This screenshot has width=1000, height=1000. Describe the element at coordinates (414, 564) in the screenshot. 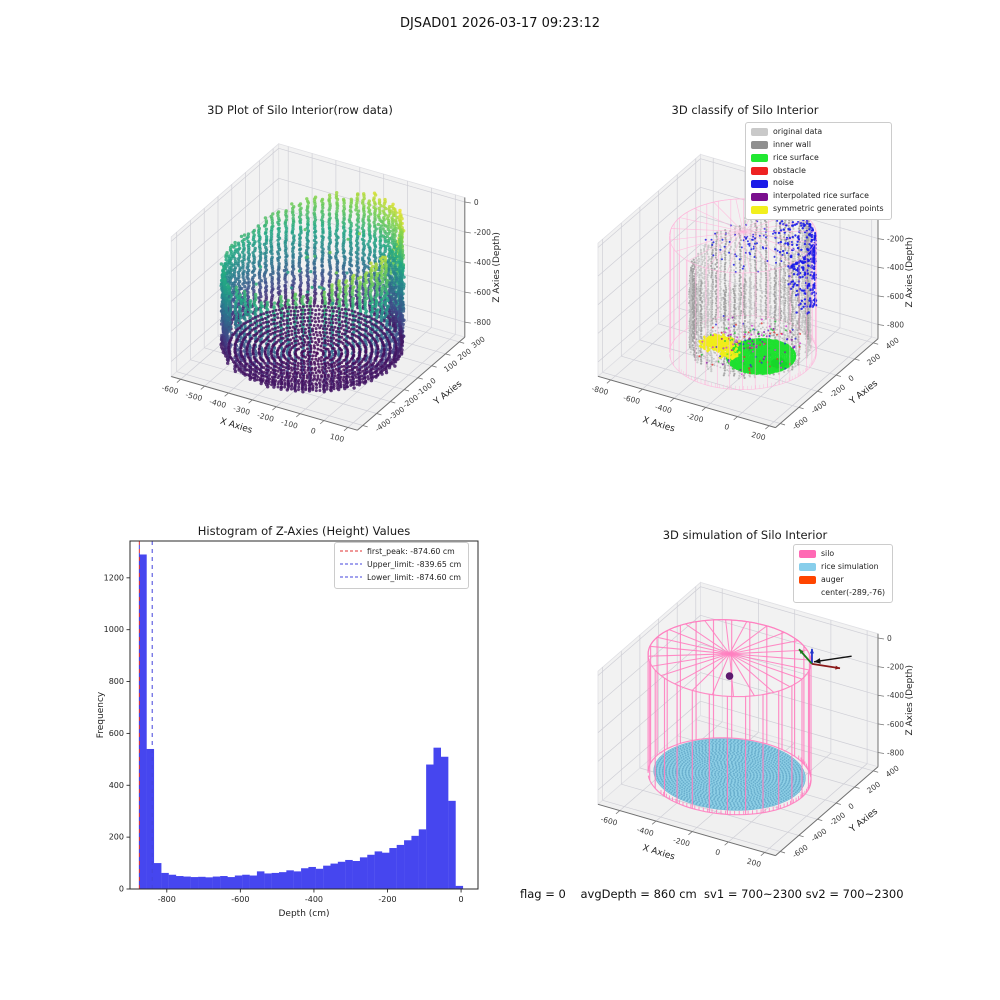

I see `legend-label: Upper_limit: -839.65 cm` at that location.